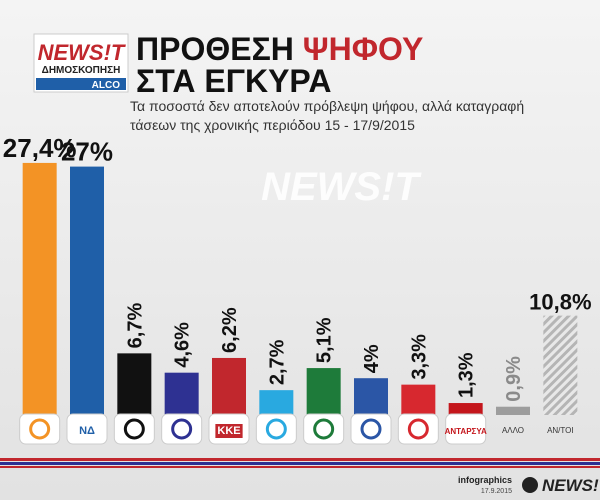  What do you see at coordinates (571, 485) in the screenshot?
I see `footer-logo: NEWS!T` at bounding box center [571, 485].